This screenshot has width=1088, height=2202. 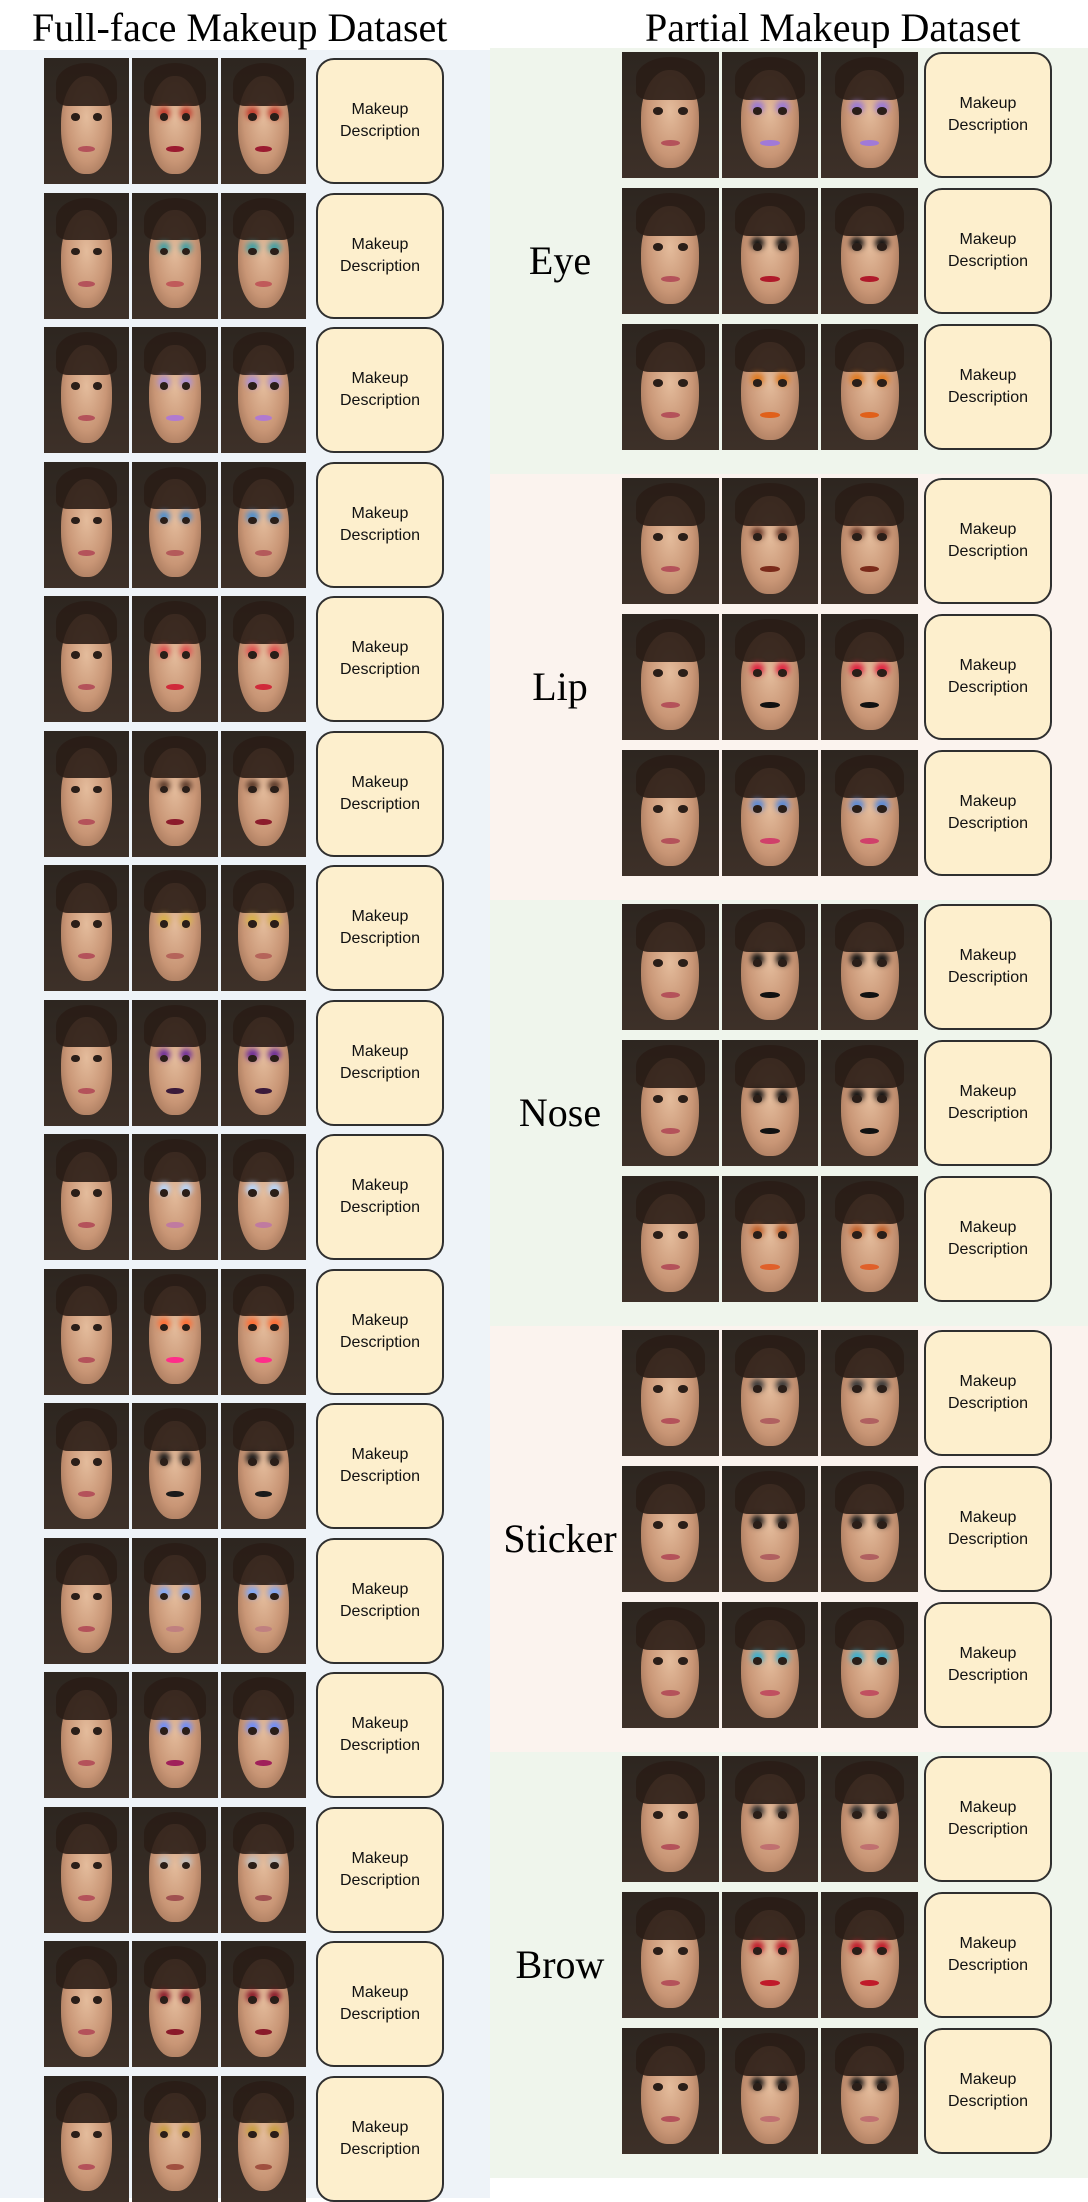 I want to click on section-label: Sticker, so click(x=560, y=1538).